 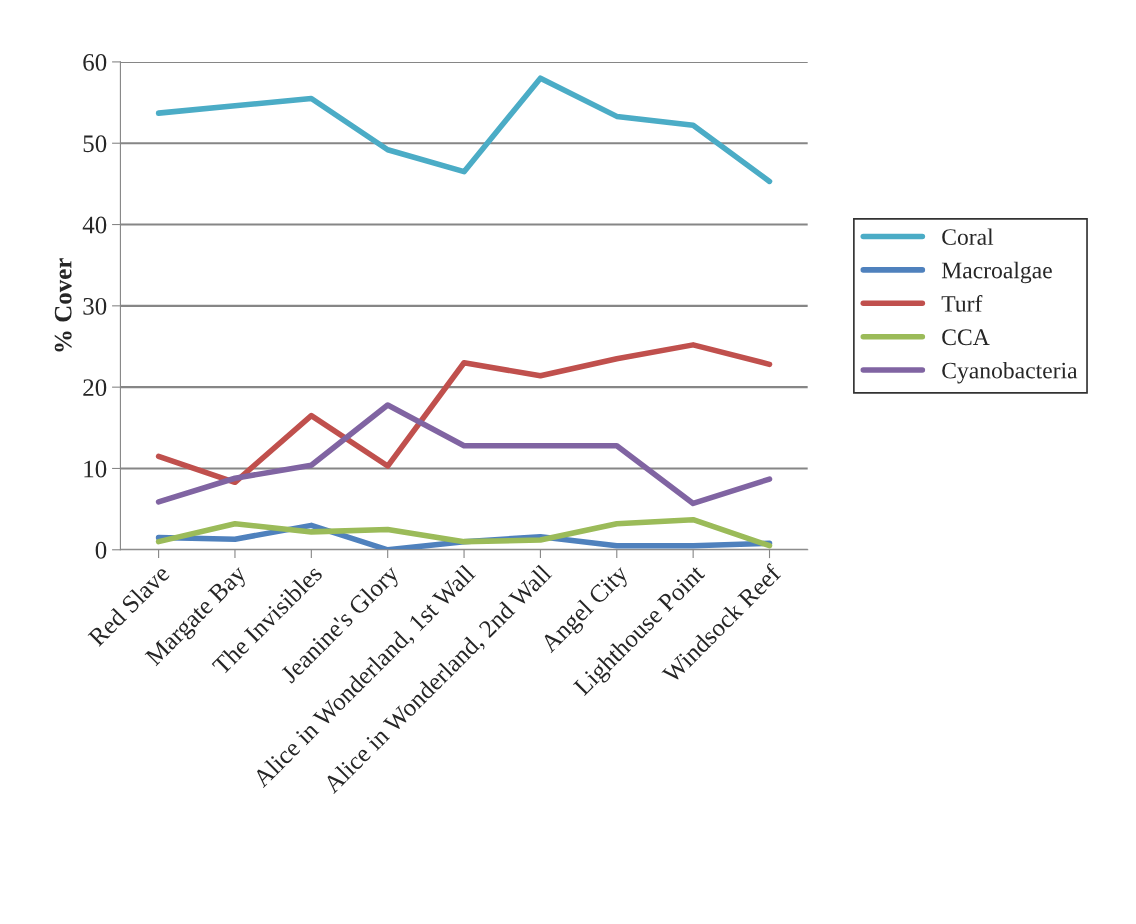 What do you see at coordinates (962, 303) in the screenshot?
I see `legend-label: Turf` at bounding box center [962, 303].